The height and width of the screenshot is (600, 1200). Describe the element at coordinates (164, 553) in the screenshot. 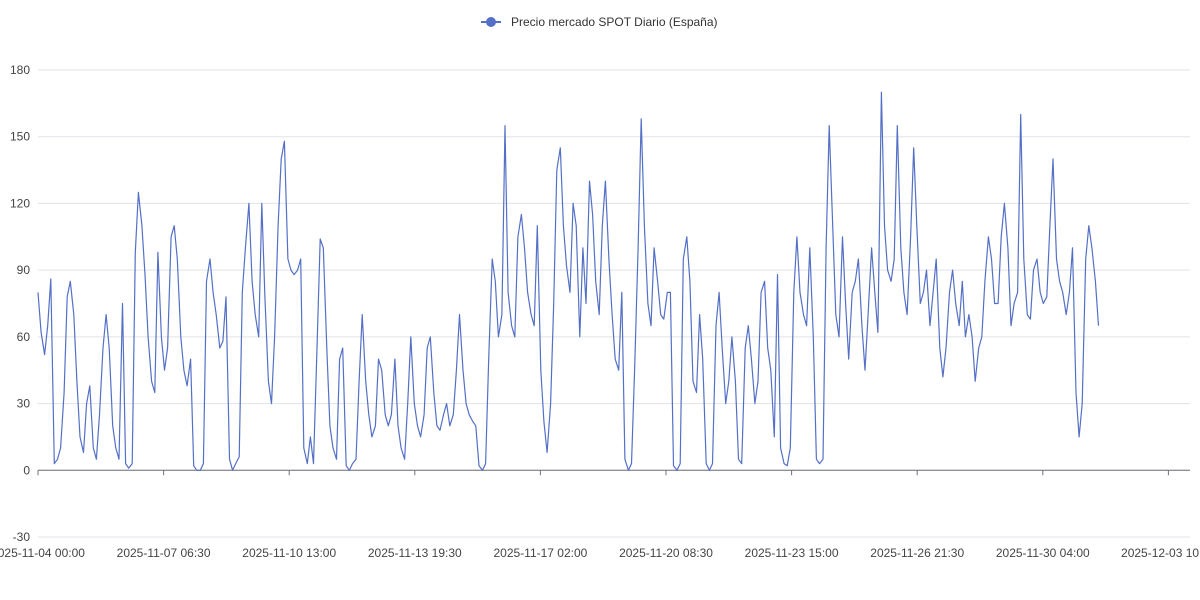

I see `x-tick-label: 2025-11-07 06:30` at that location.